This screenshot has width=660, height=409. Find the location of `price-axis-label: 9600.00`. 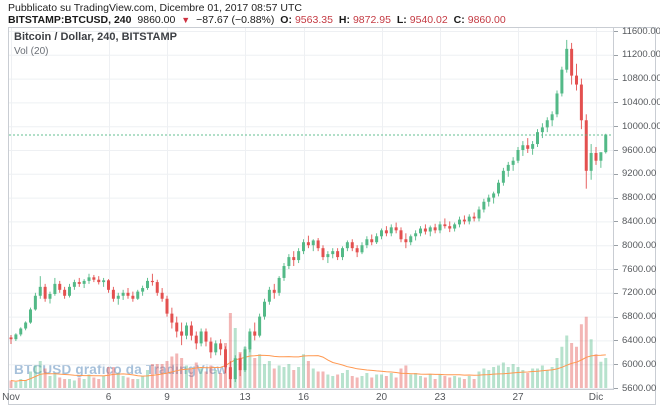

price-axis-label: 9600.00 is located at coordinates (639, 150).